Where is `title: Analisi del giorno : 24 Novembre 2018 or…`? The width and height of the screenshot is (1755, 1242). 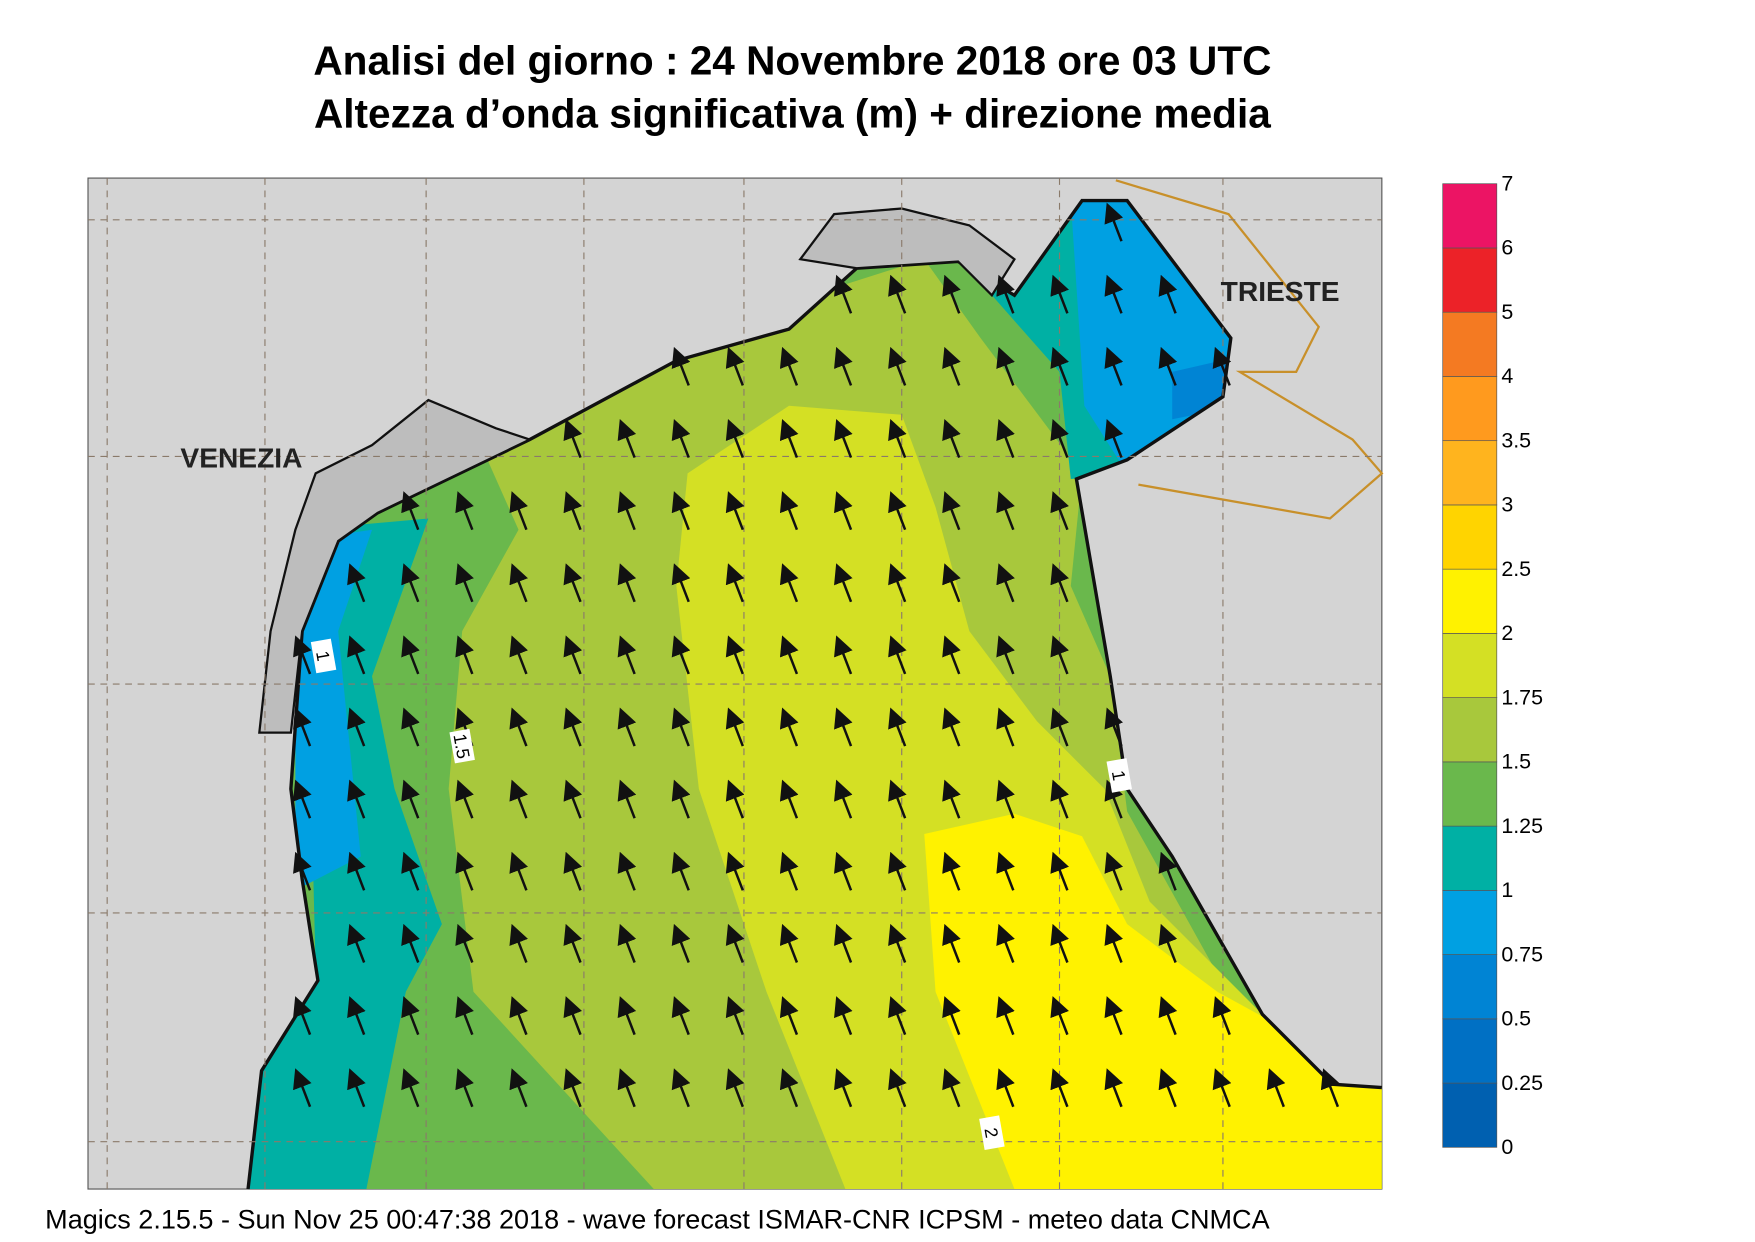 title: Analisi del giorno : 24 Novembre 2018 or… is located at coordinates (792, 60).